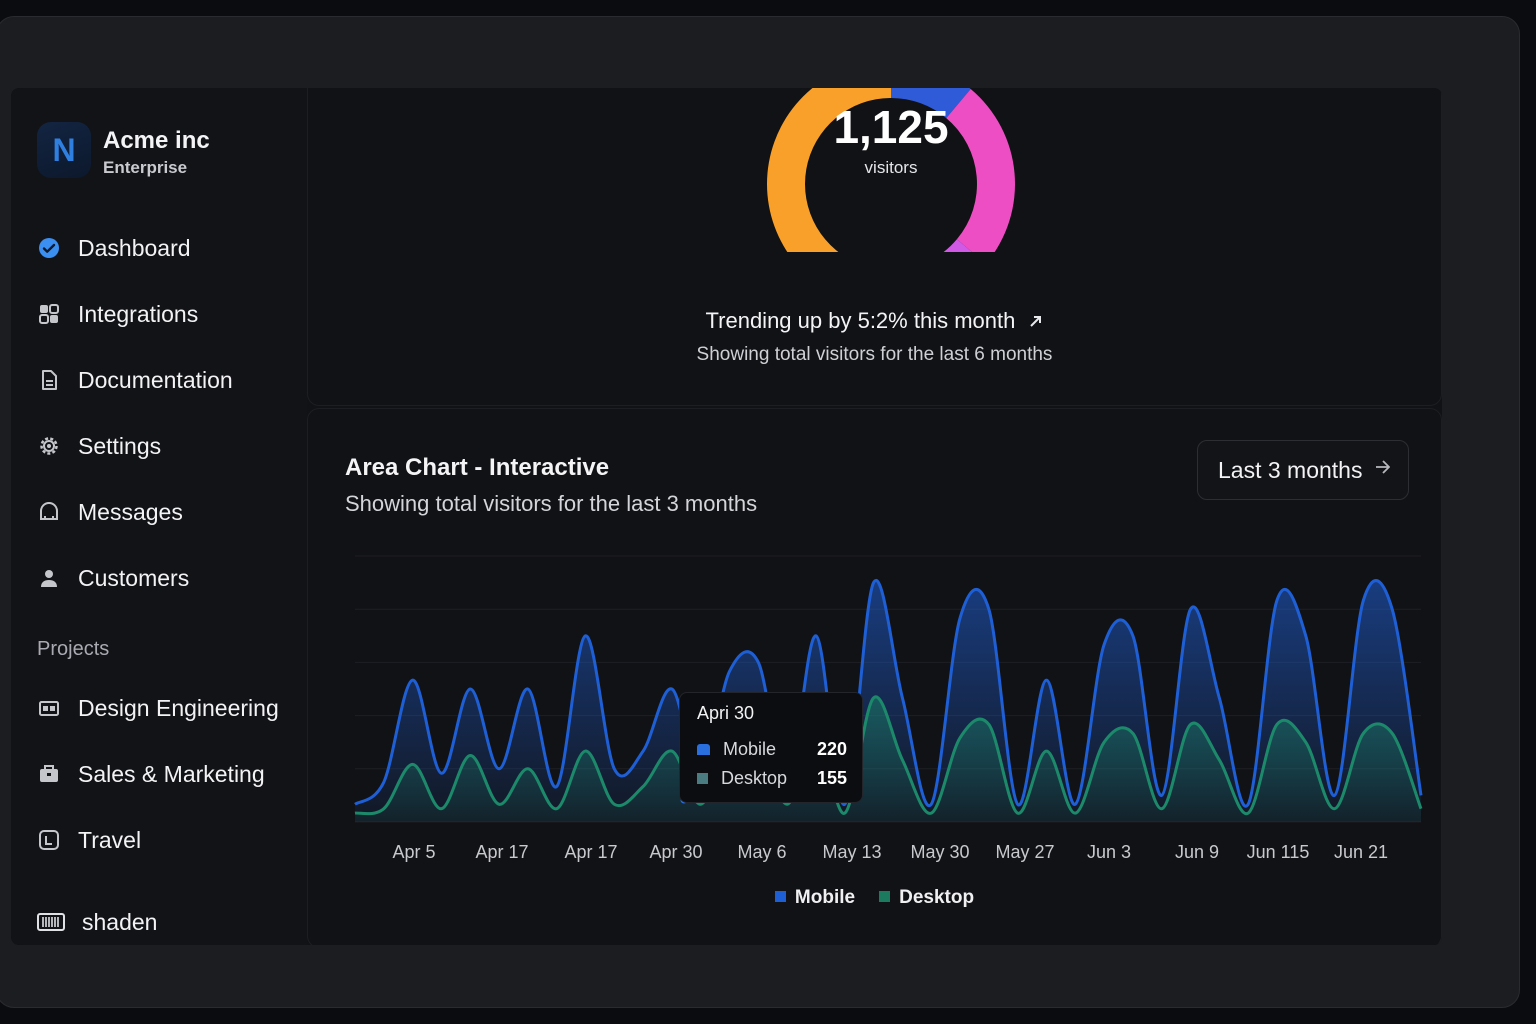 This screenshot has width=1536, height=1024. I want to click on x-tick-label: Jun 21, so click(1361, 852).